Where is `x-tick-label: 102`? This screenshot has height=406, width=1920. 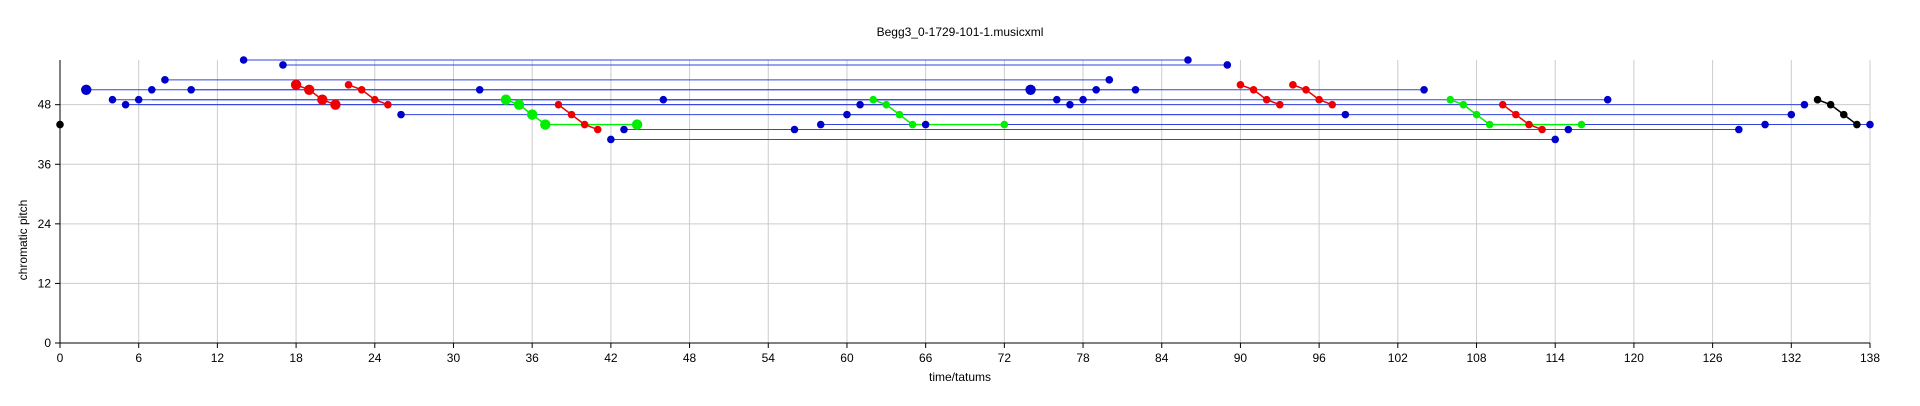
x-tick-label: 102 is located at coordinates (1398, 358).